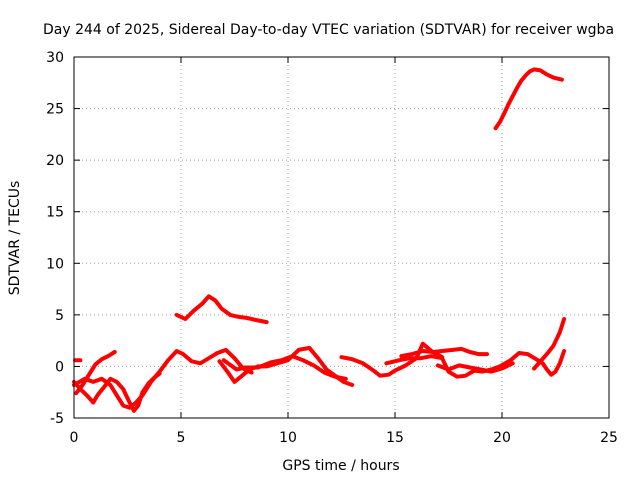 Image resolution: width=640 pixels, height=480 pixels. I want to click on y-tick-label: 10, so click(55, 264).